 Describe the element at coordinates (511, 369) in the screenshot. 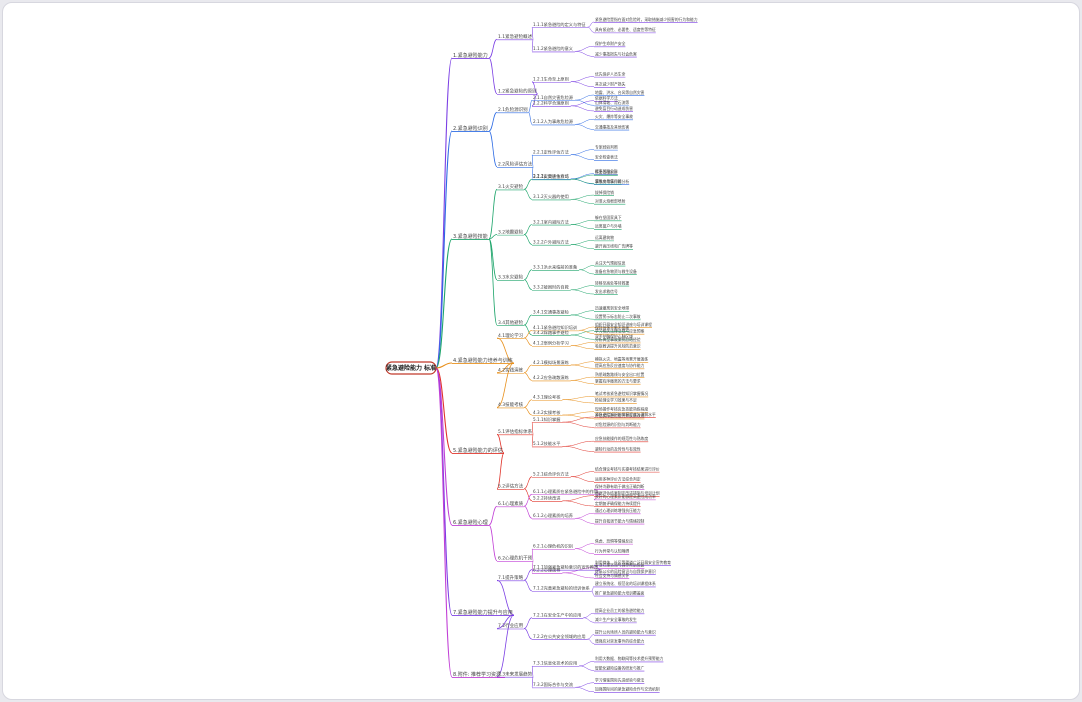

I see `subbranch-node-4-2: 4.2实践演练` at that location.